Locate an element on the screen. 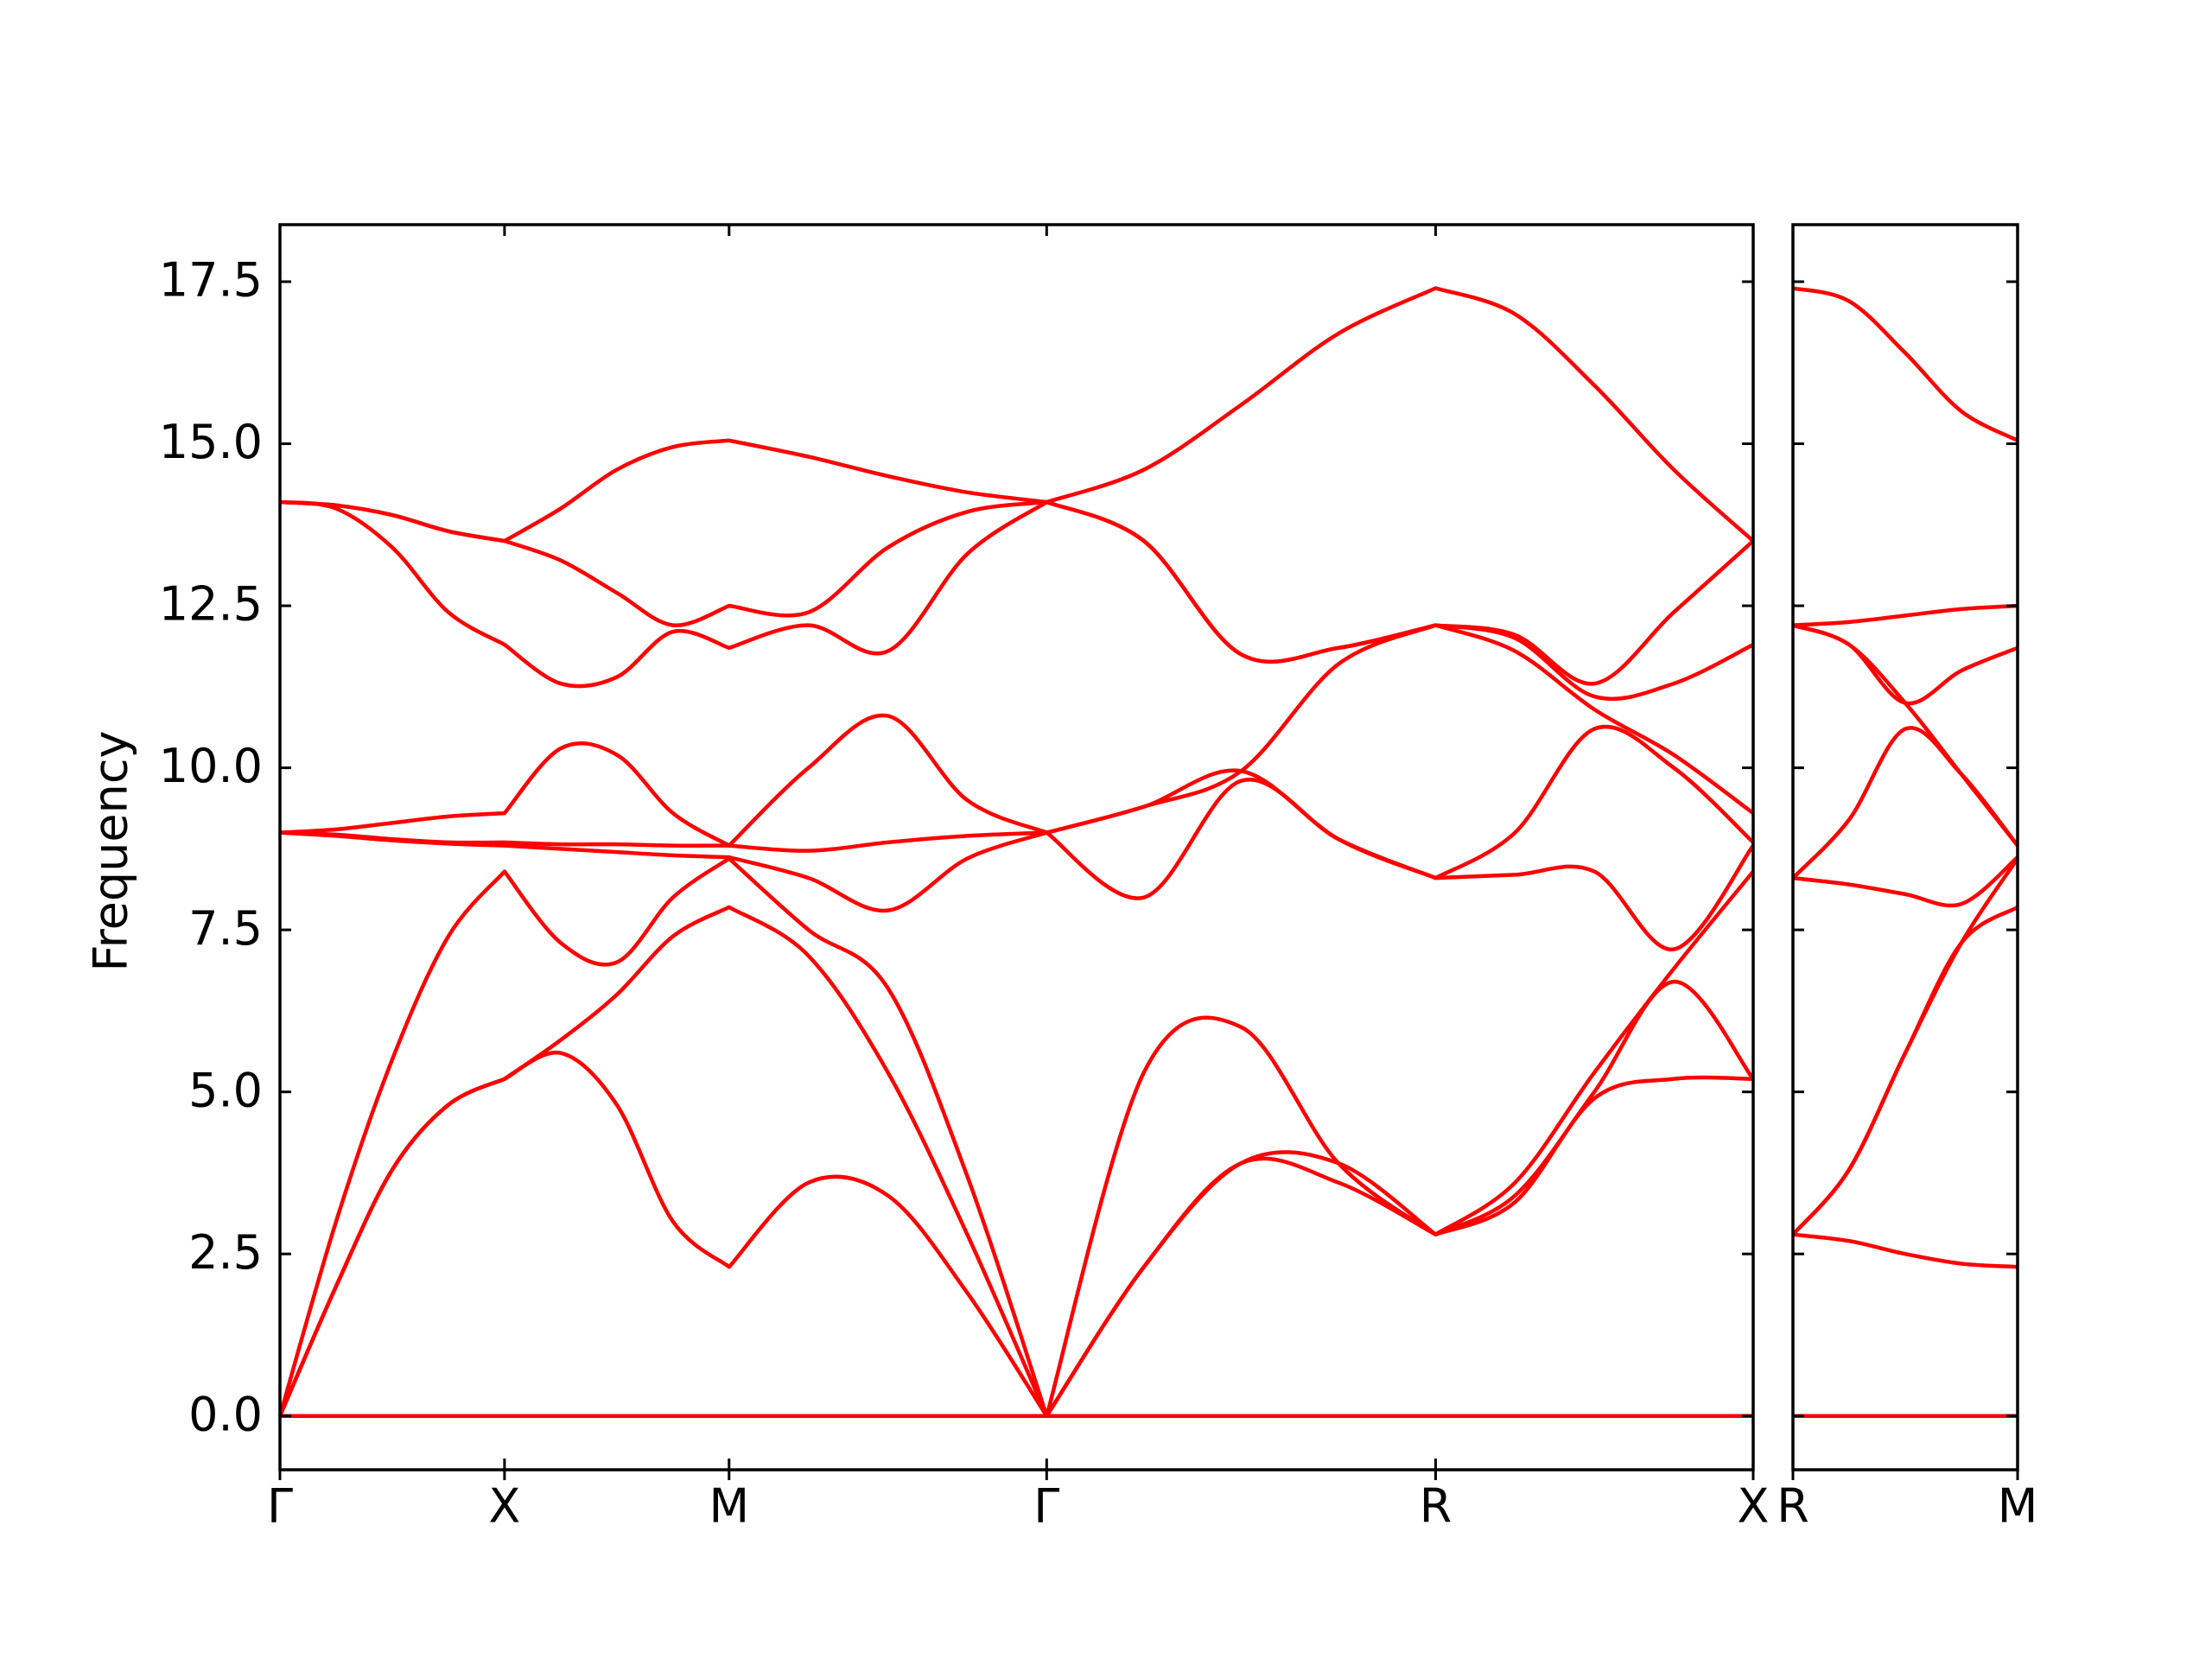 The height and width of the screenshot is (1659, 2212). y-tick-label: 12.5 is located at coordinates (211, 604).